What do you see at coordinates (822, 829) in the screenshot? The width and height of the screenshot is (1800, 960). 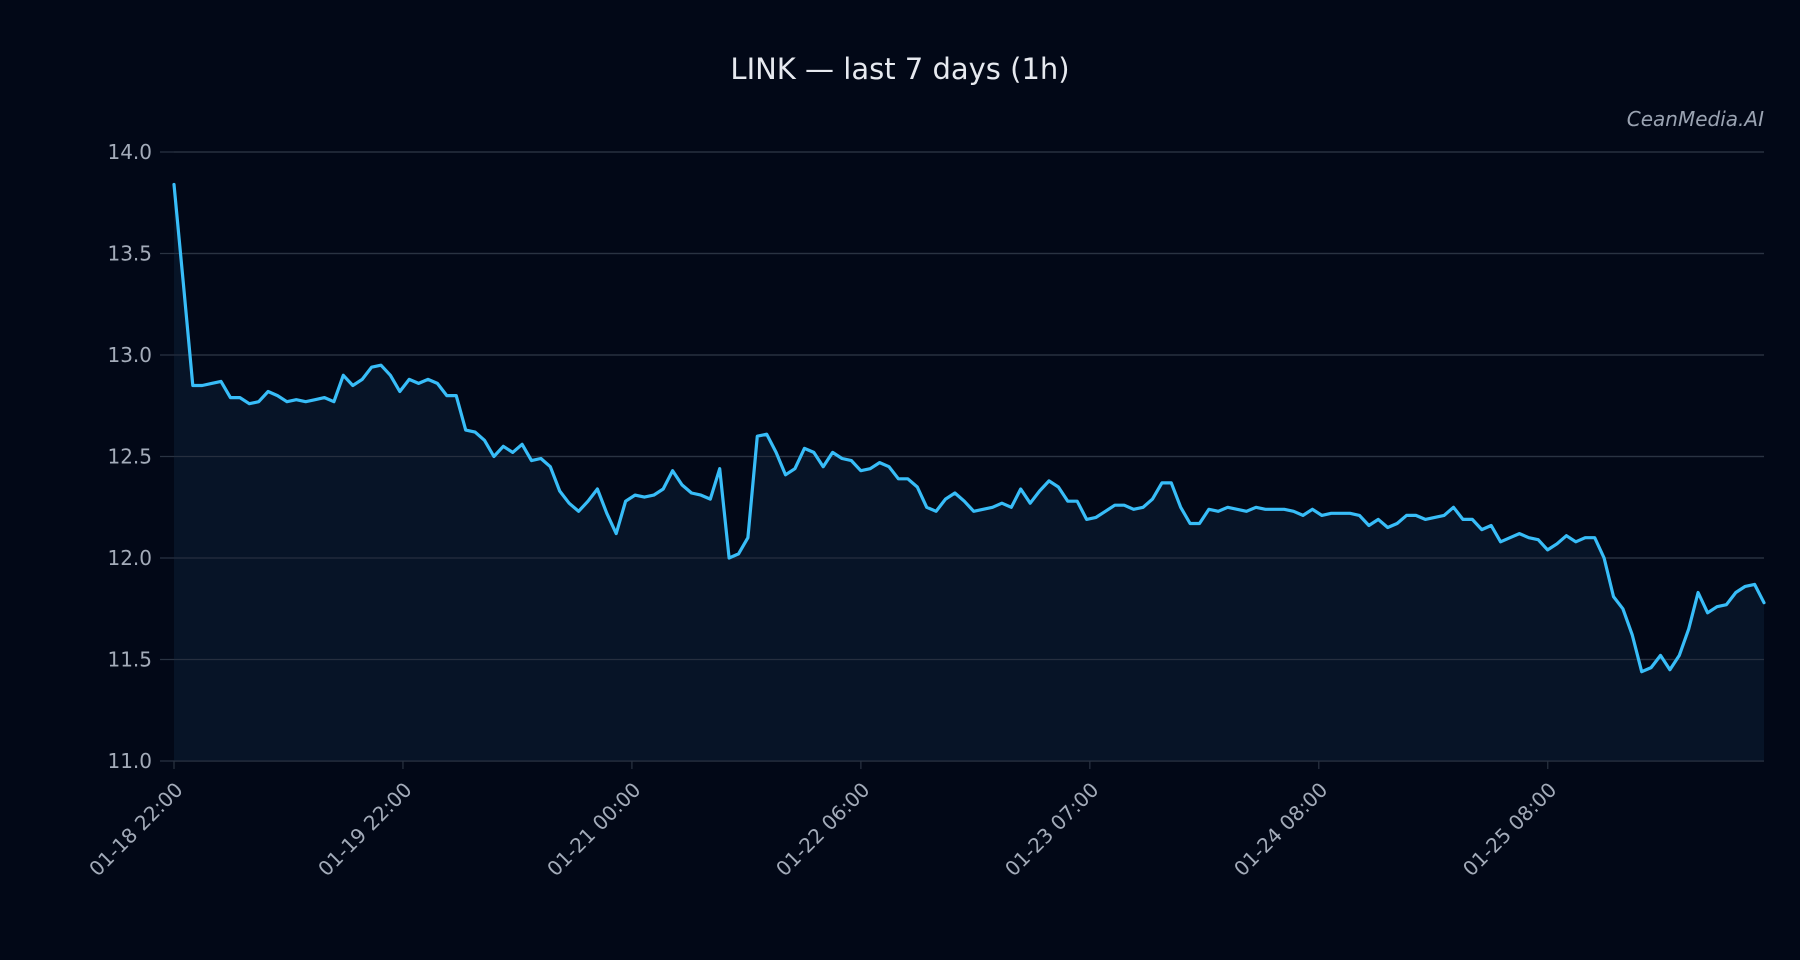 I see `x-tick-label: 01-22 06:00` at bounding box center [822, 829].